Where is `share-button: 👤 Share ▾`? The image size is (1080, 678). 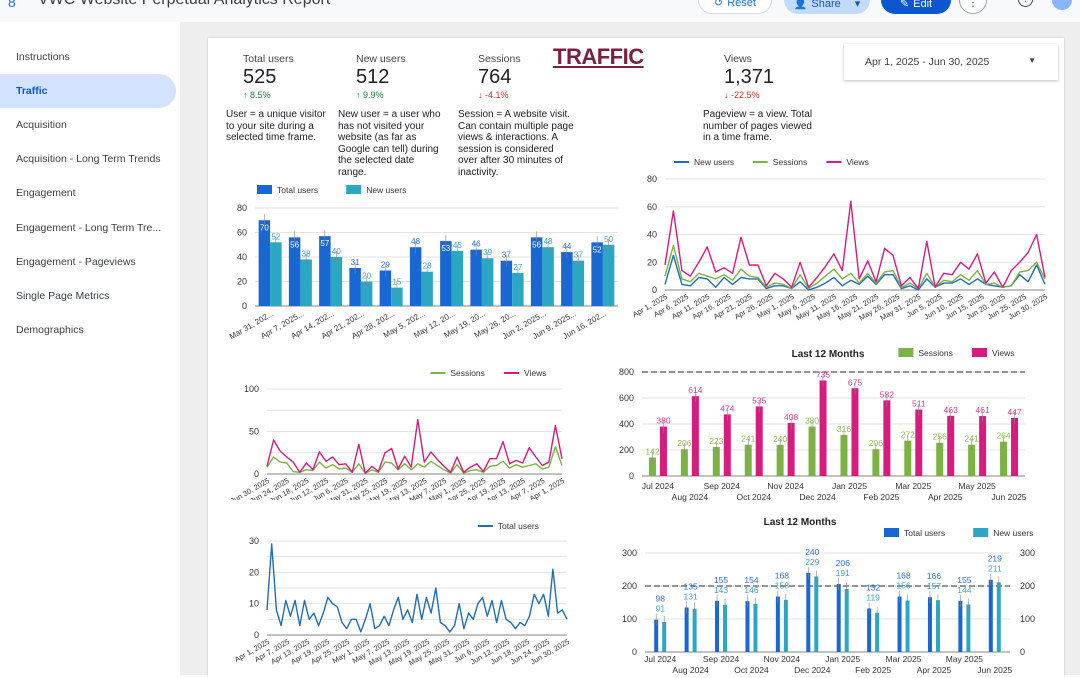 share-button: 👤 Share ▾ is located at coordinates (827, 7).